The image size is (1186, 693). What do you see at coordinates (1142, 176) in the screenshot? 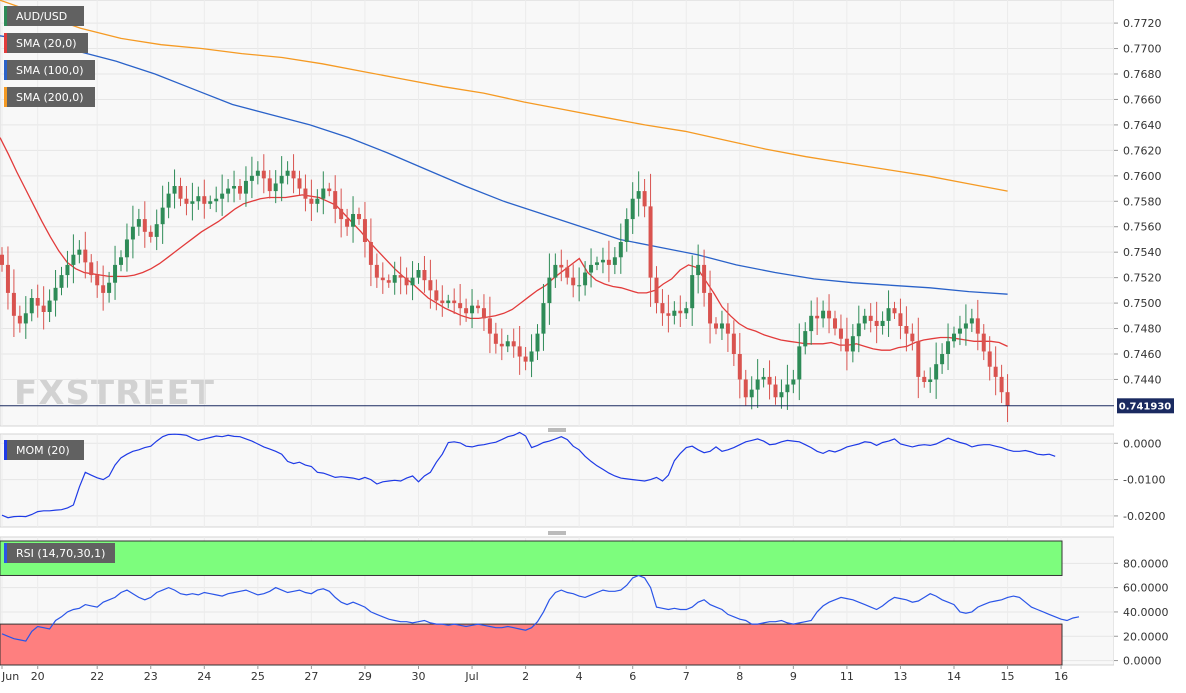
I see `price-tick-label: 0.7600` at bounding box center [1142, 176].